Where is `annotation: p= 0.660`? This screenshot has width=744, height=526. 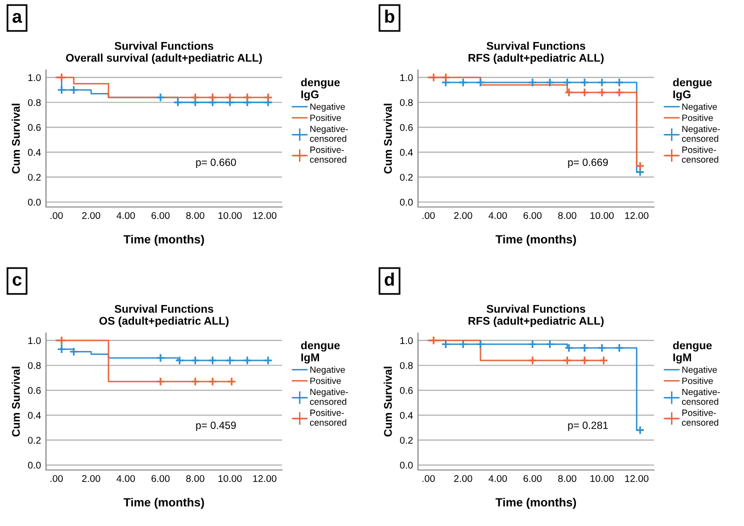 annotation: p= 0.660 is located at coordinates (216, 163).